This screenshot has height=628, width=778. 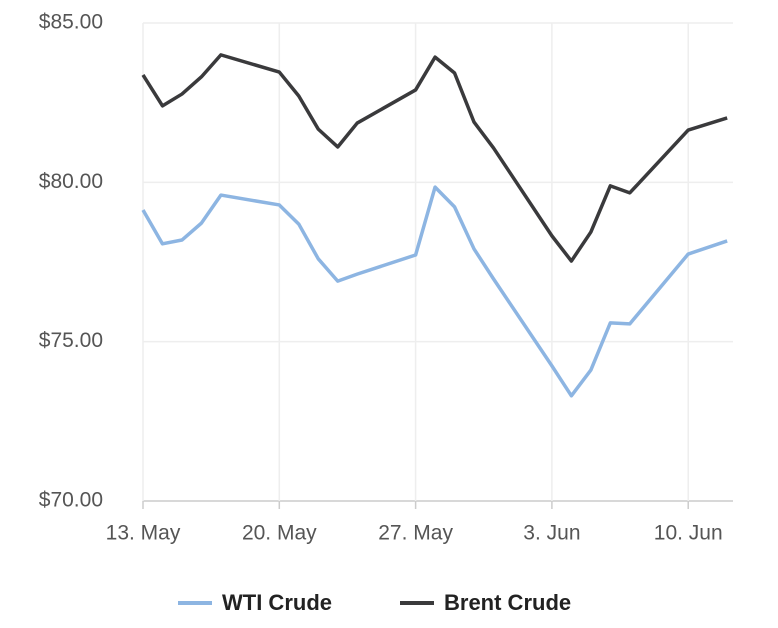 What do you see at coordinates (688, 533) in the screenshot?
I see `x-tick-label: 10. Jun` at bounding box center [688, 533].